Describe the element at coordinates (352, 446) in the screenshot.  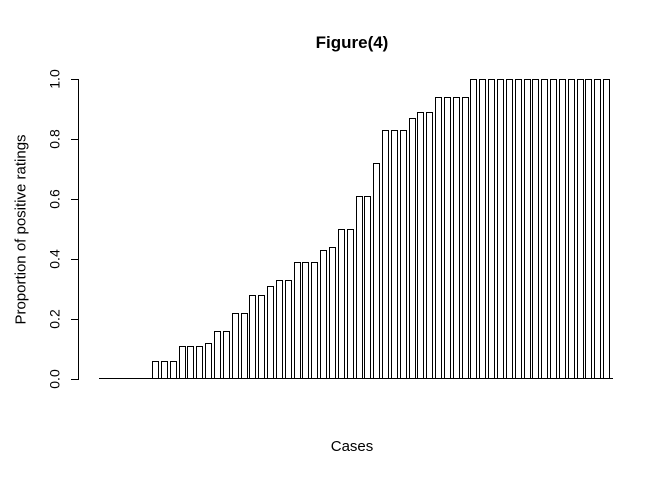
I see `x-axis-title: Cases` at that location.